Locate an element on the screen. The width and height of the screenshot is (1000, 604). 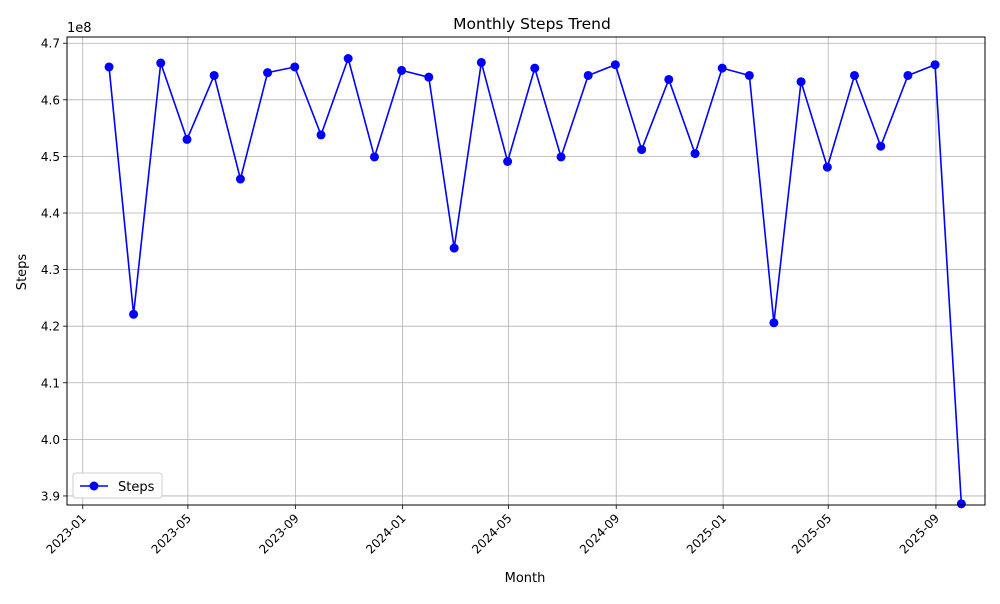
x-tick-label: 2023-05 is located at coordinates (171, 533).